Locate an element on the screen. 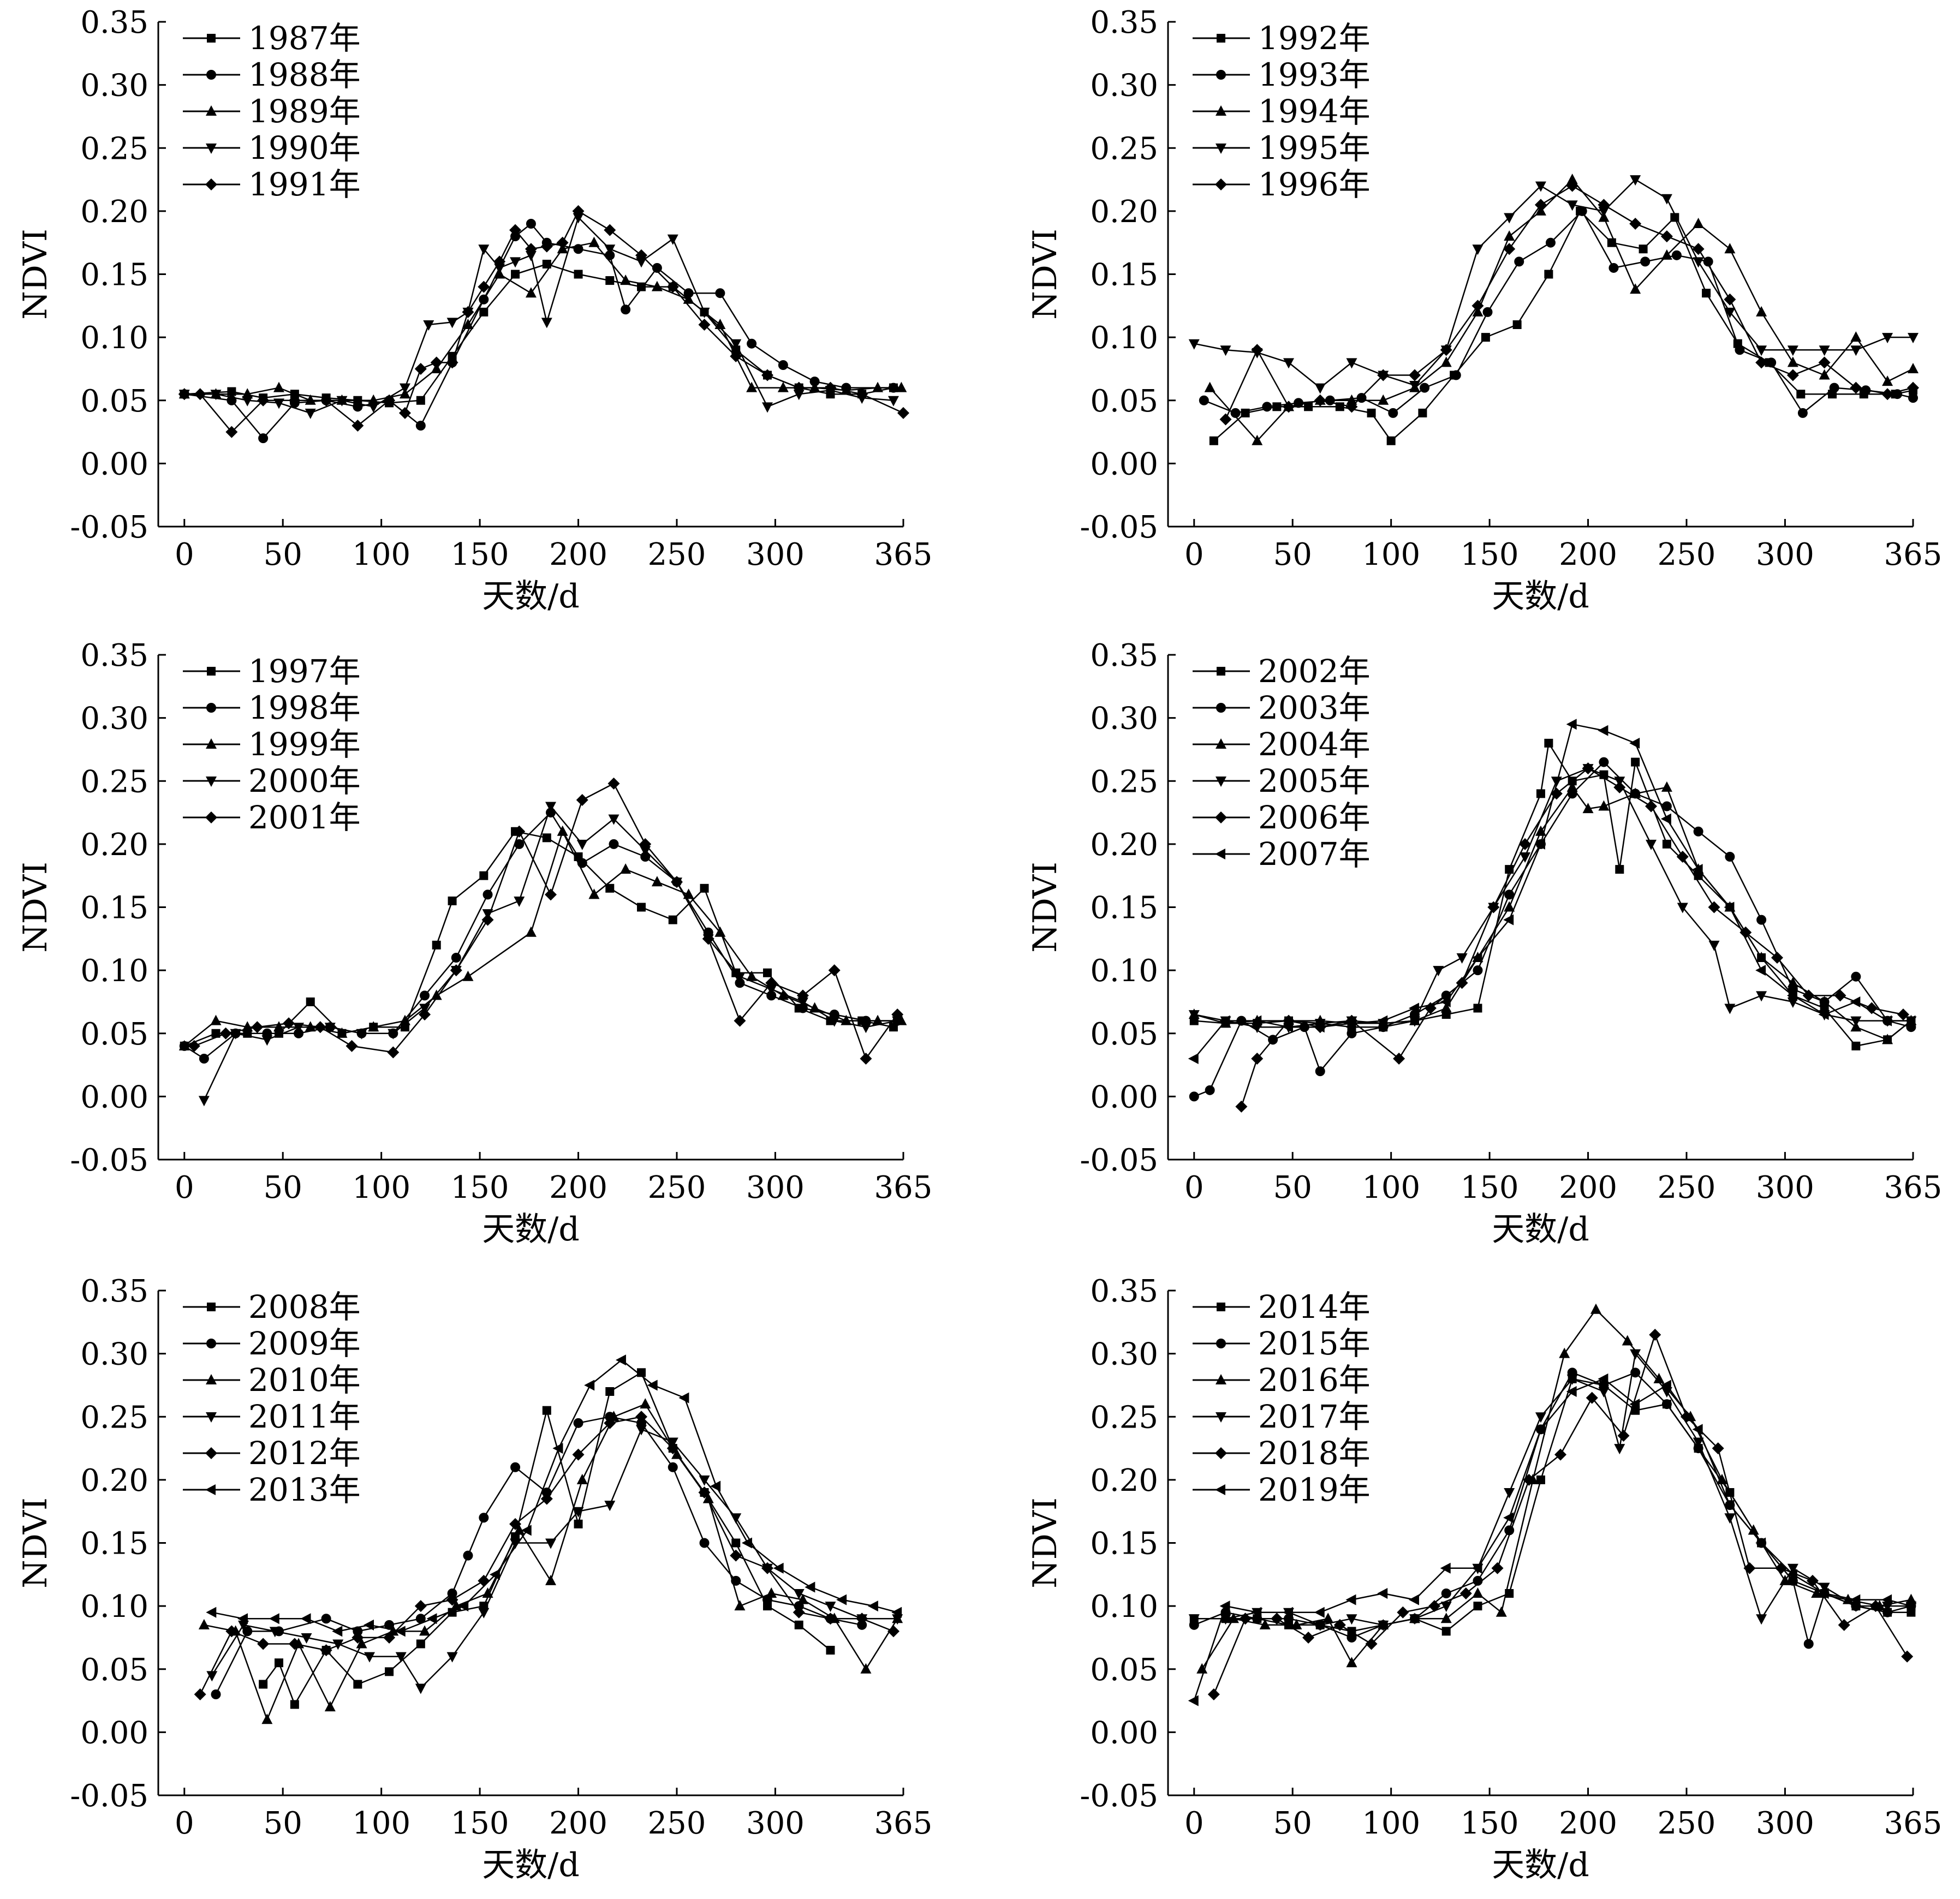 The width and height of the screenshot is (1960, 1899). x-tick-label: 100 is located at coordinates (1391, 554).